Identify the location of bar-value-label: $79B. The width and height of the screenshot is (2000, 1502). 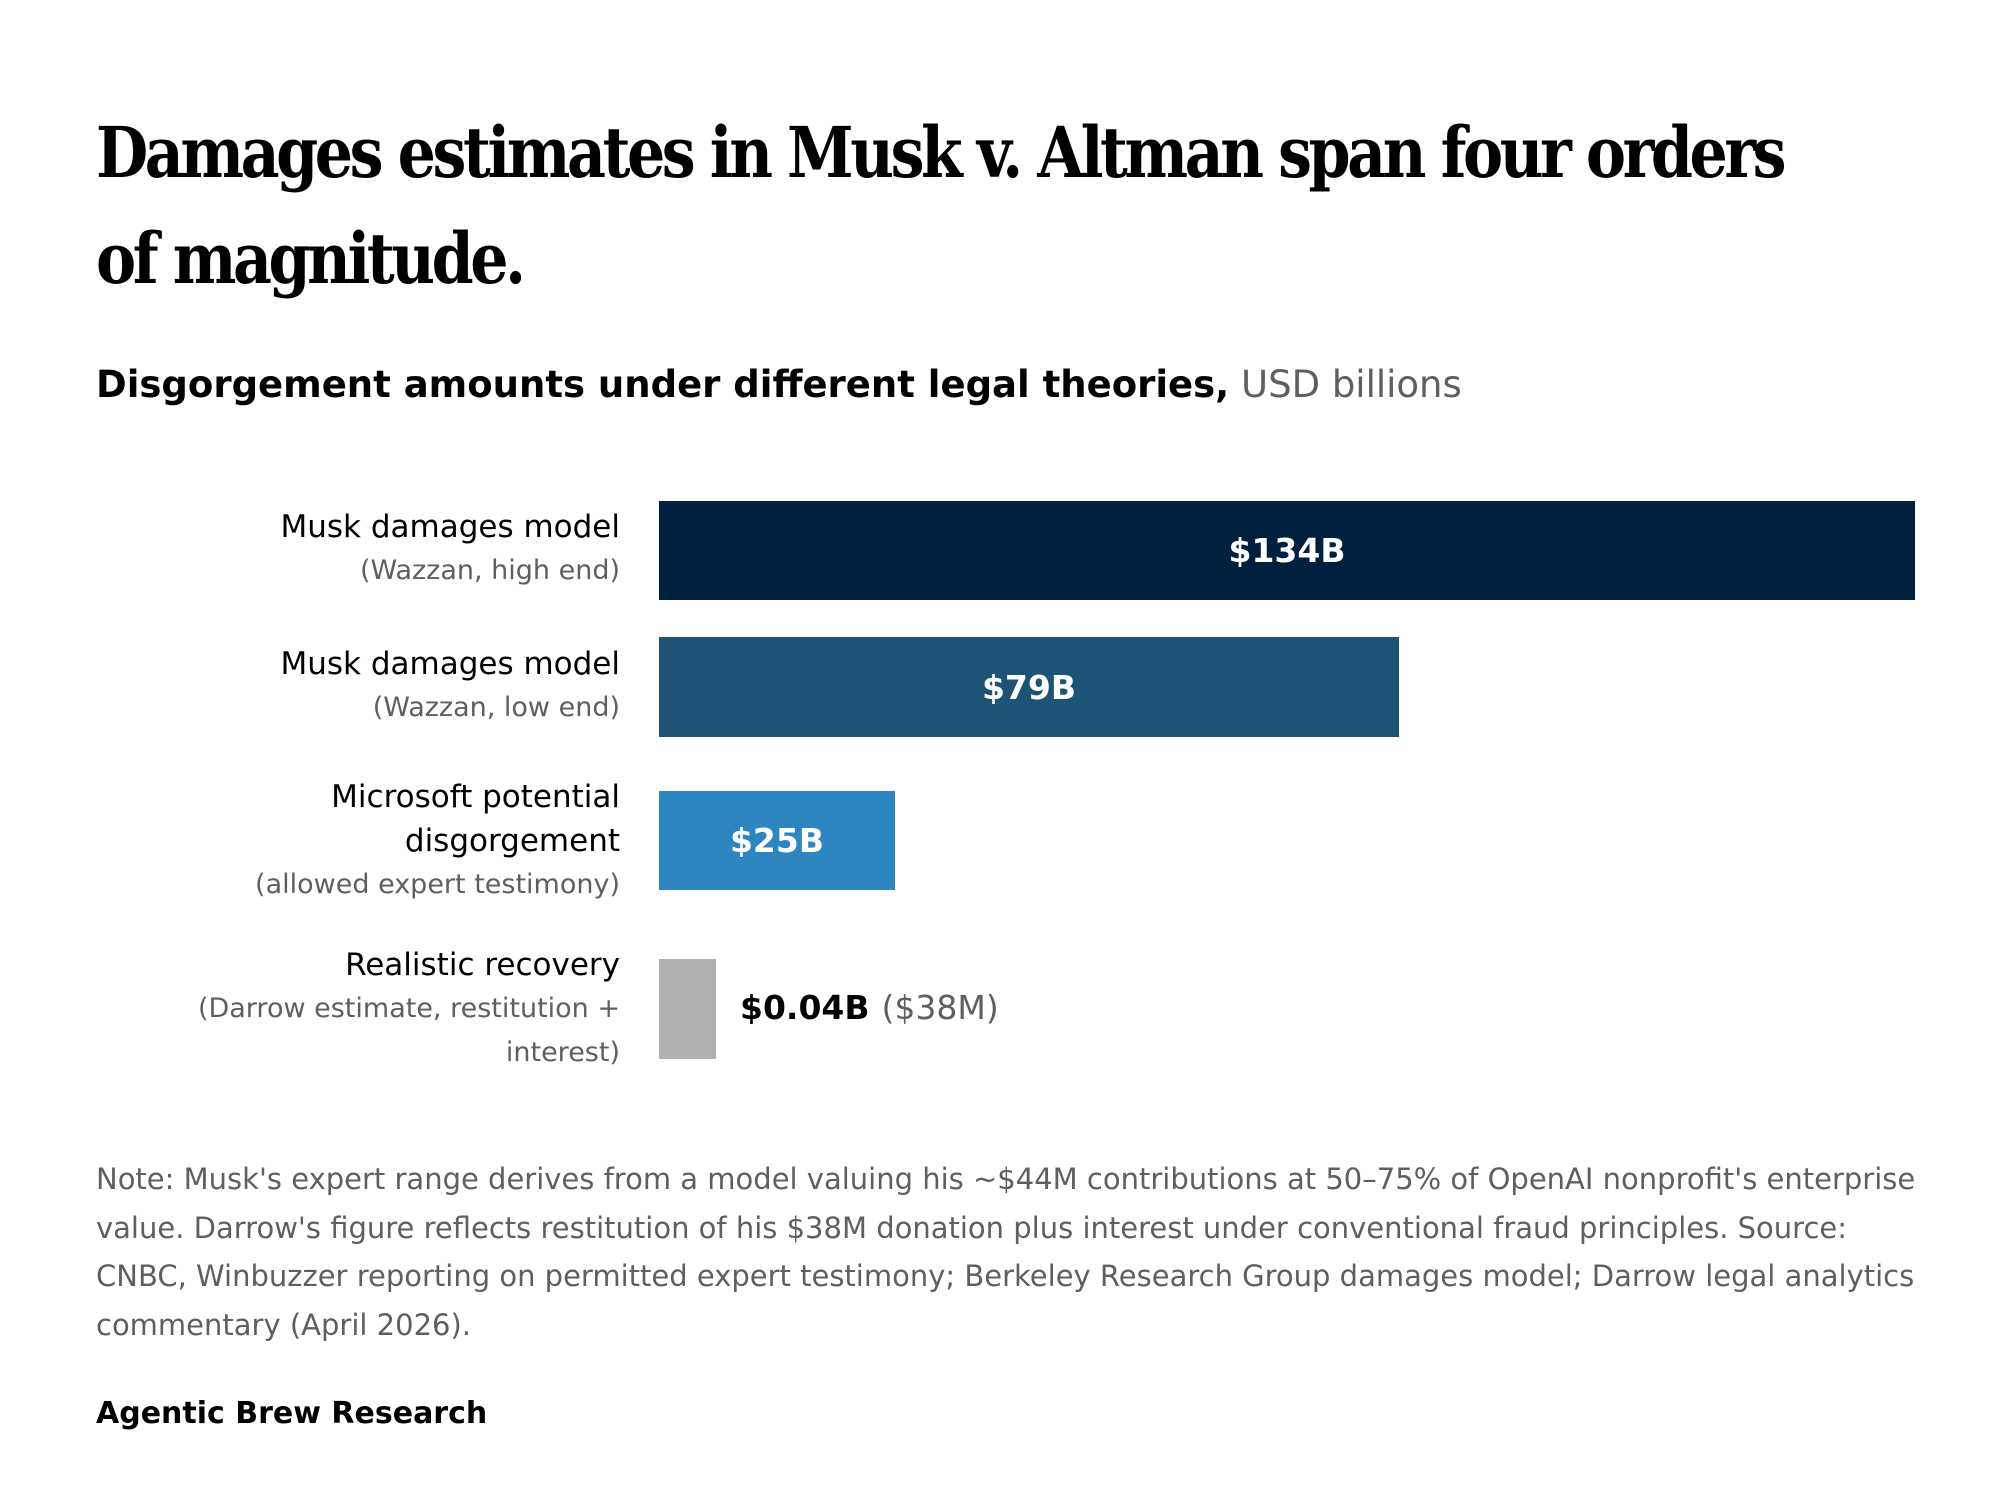
(1029, 687).